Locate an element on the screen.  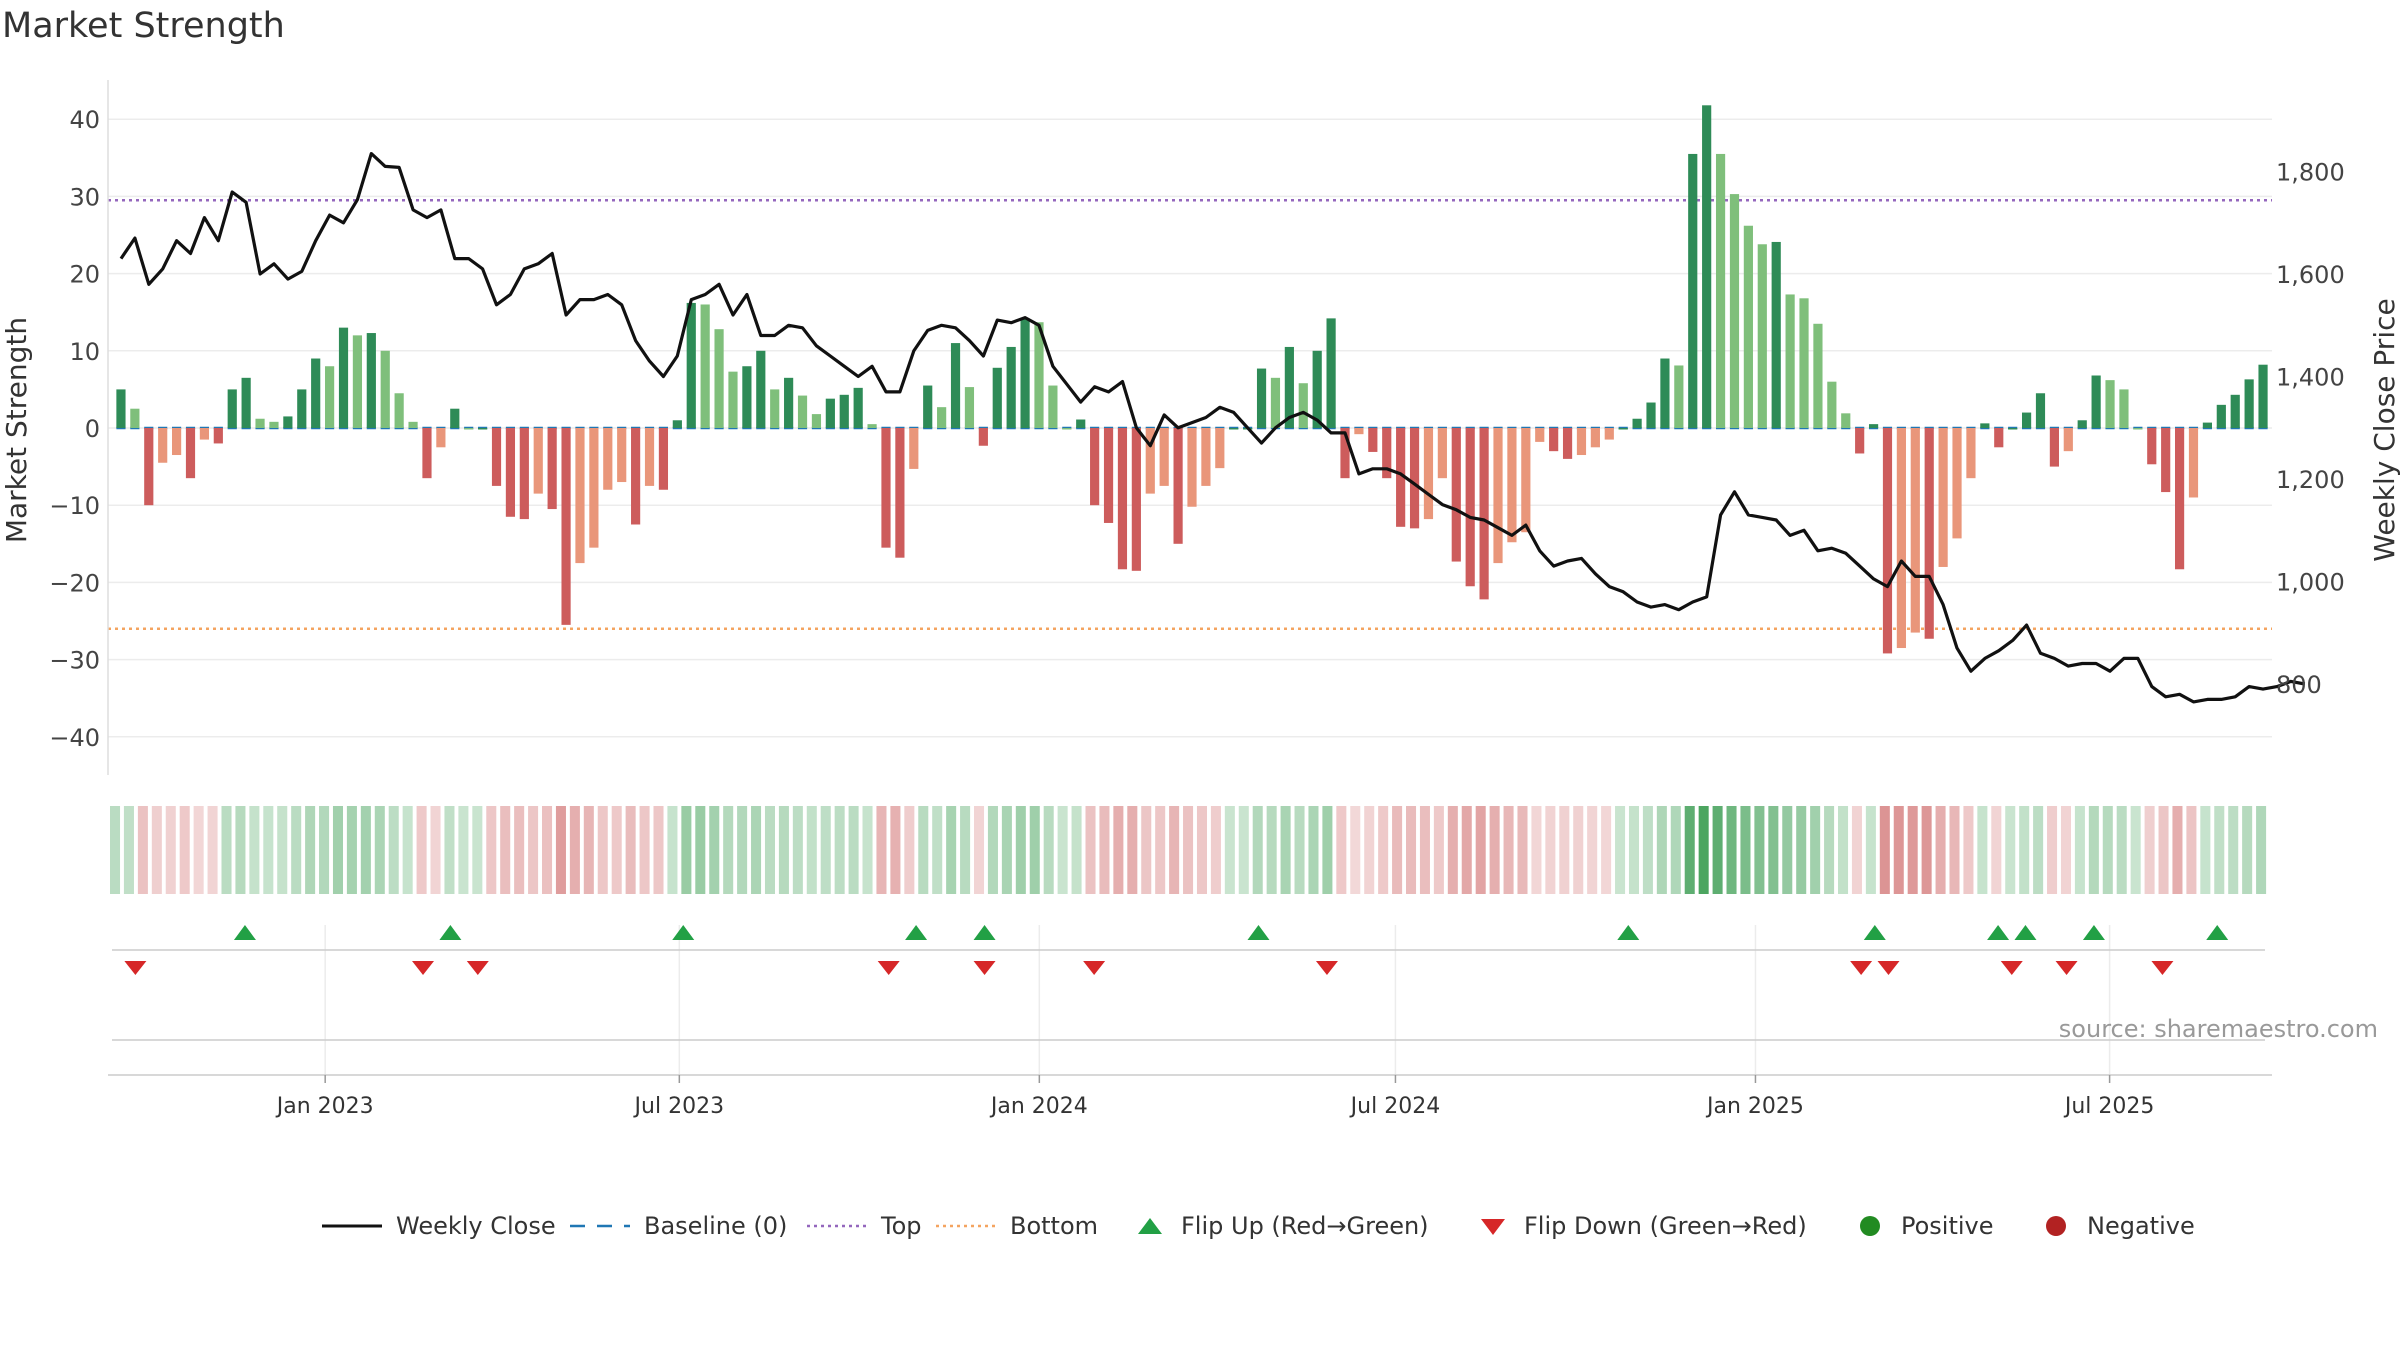
y-tick-label: 20 is located at coordinates (84, 275).